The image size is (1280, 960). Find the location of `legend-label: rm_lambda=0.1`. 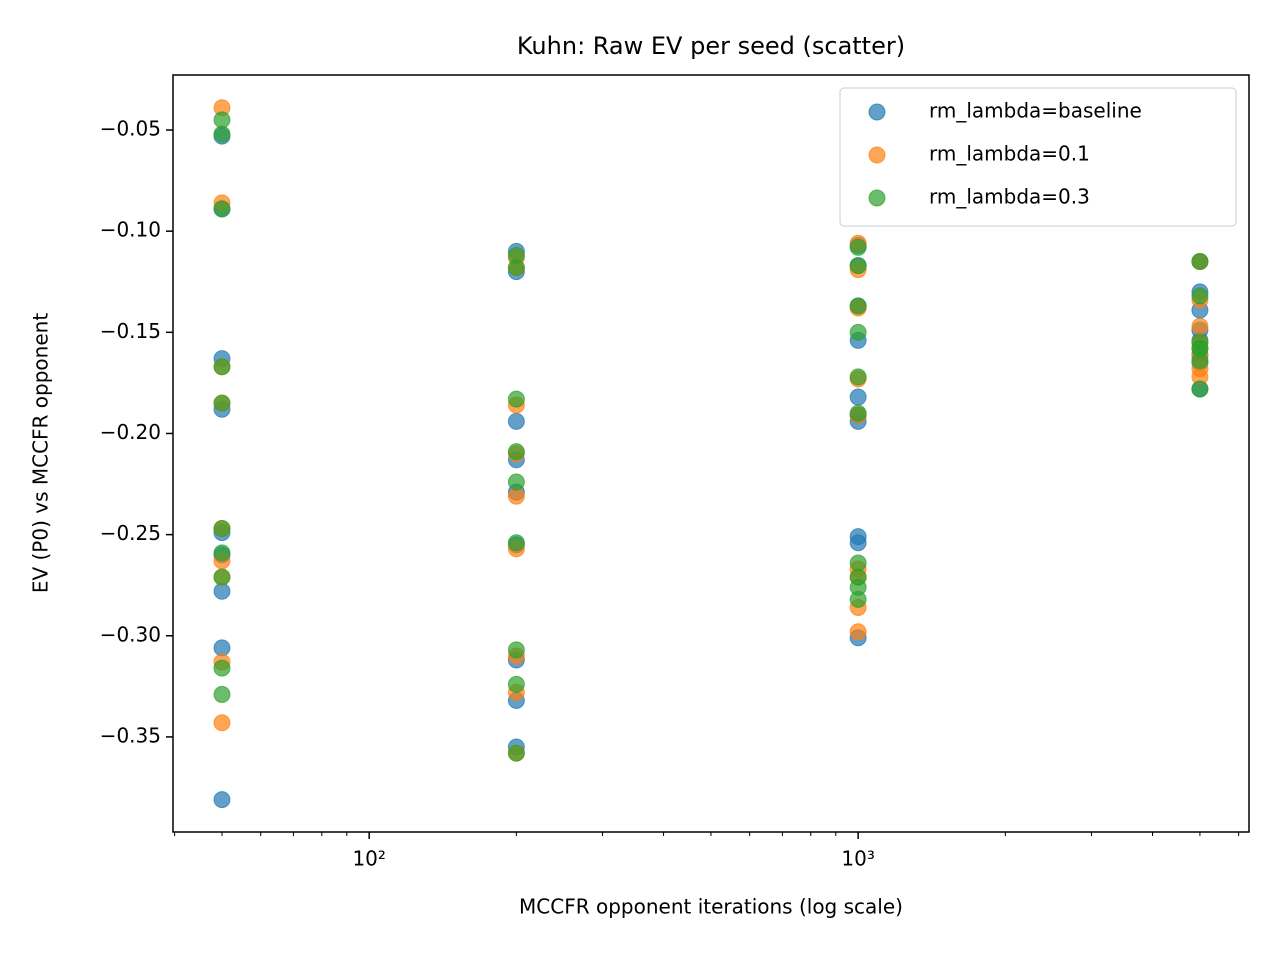

legend-label: rm_lambda=0.1 is located at coordinates (1009, 154).